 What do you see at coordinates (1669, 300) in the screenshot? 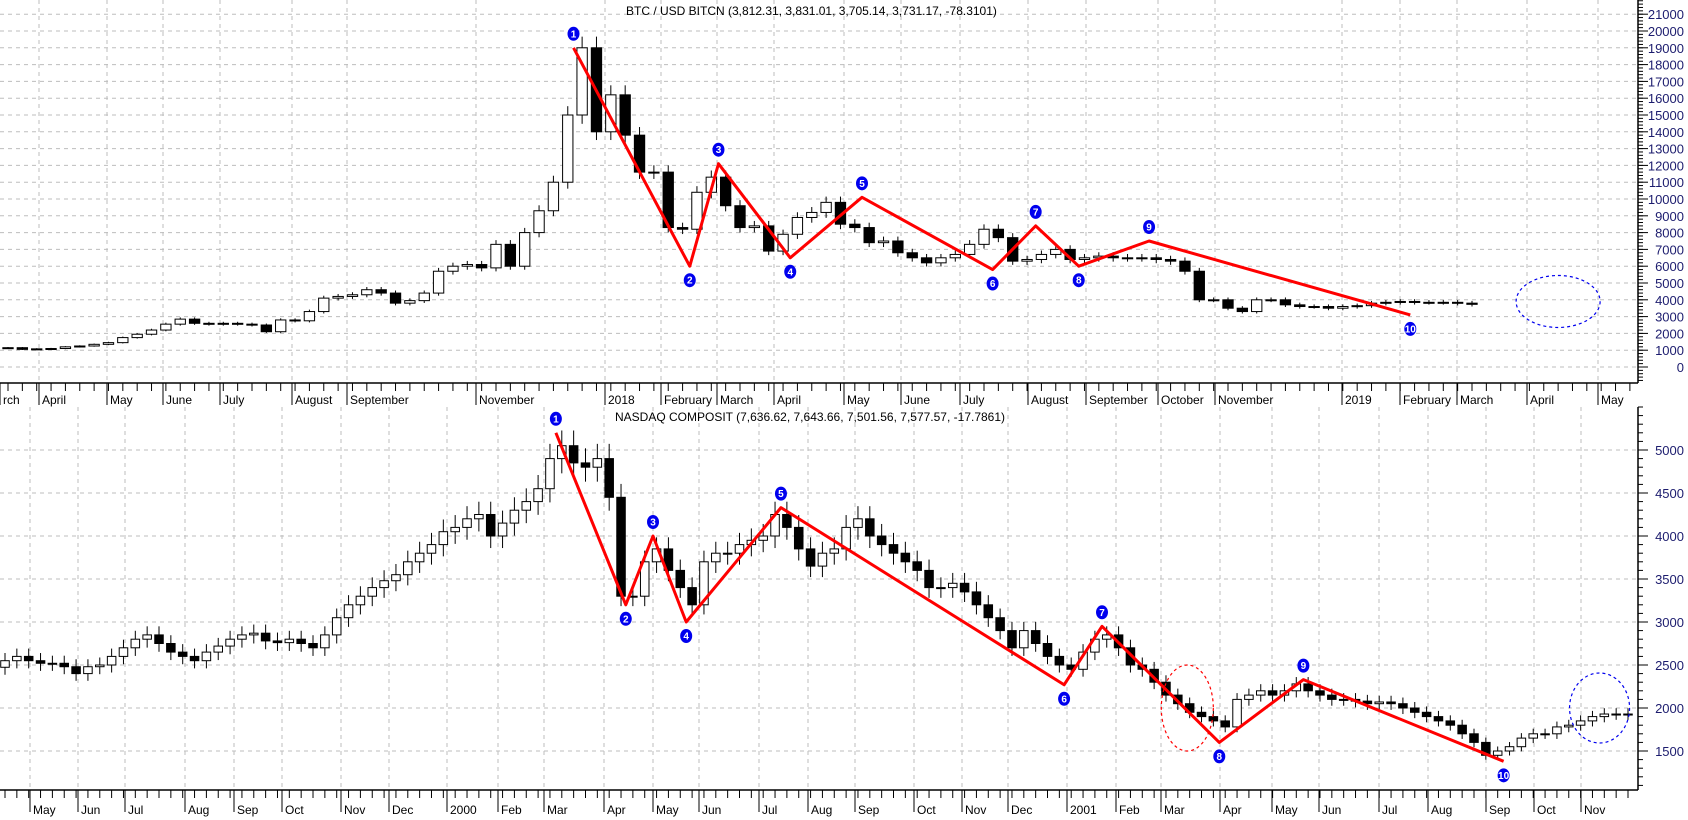
I see `y-tick-label: 4000` at bounding box center [1669, 300].